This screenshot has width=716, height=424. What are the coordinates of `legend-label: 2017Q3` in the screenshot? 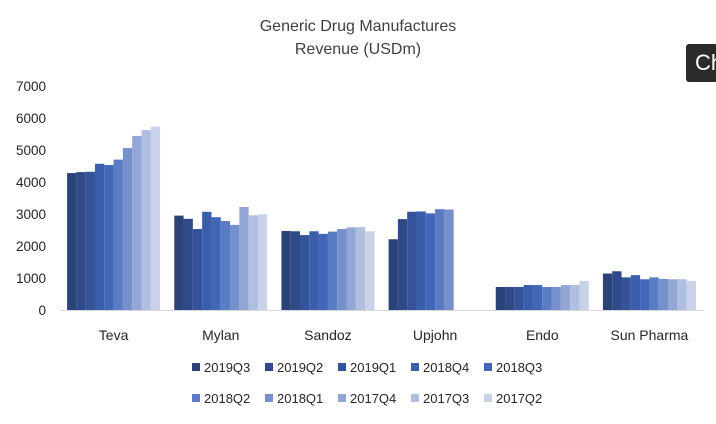 It's located at (446, 398).